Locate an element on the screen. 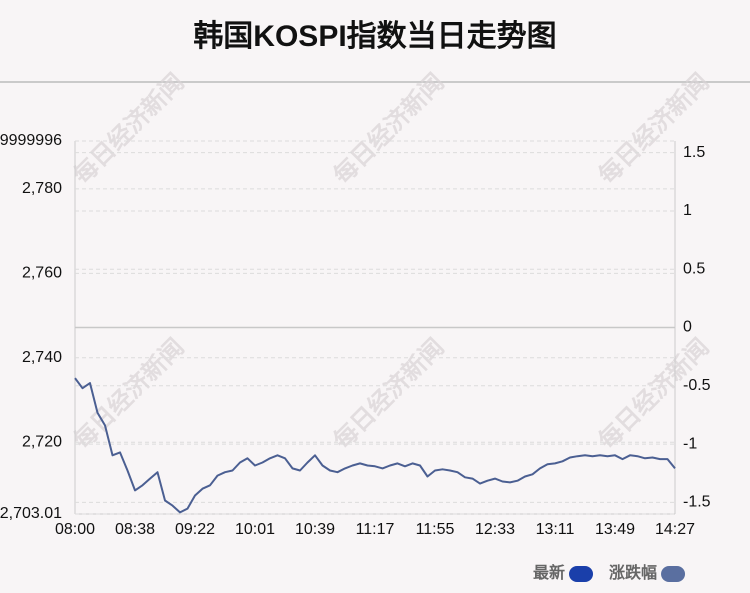 Image resolution: width=750 pixels, height=593 pixels. x-tick-label: 08:38 is located at coordinates (135, 529).